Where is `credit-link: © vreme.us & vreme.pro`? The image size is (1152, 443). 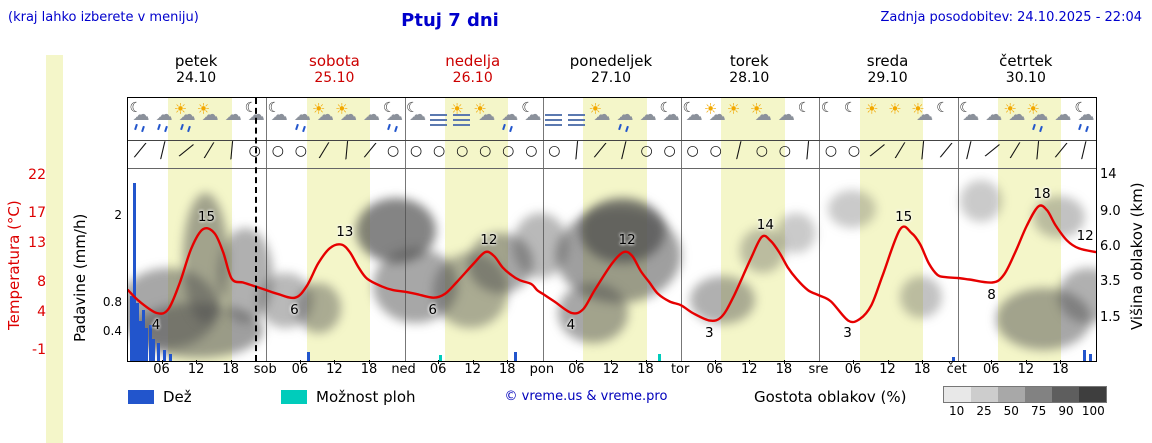
credit-link: © vreme.us & vreme.pro is located at coordinates (586, 396).